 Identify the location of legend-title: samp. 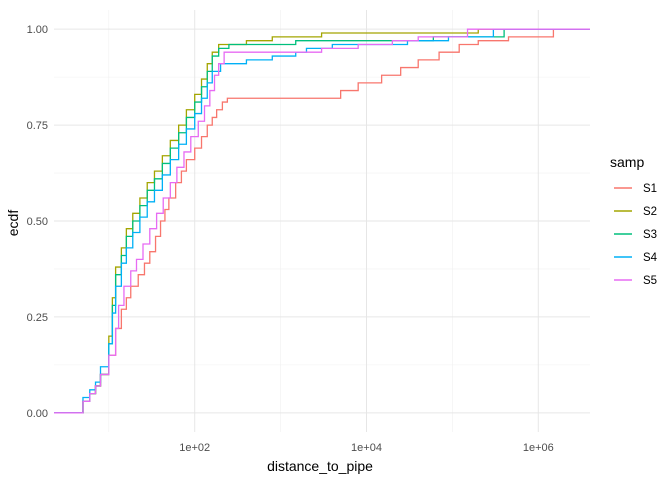
(627, 162).